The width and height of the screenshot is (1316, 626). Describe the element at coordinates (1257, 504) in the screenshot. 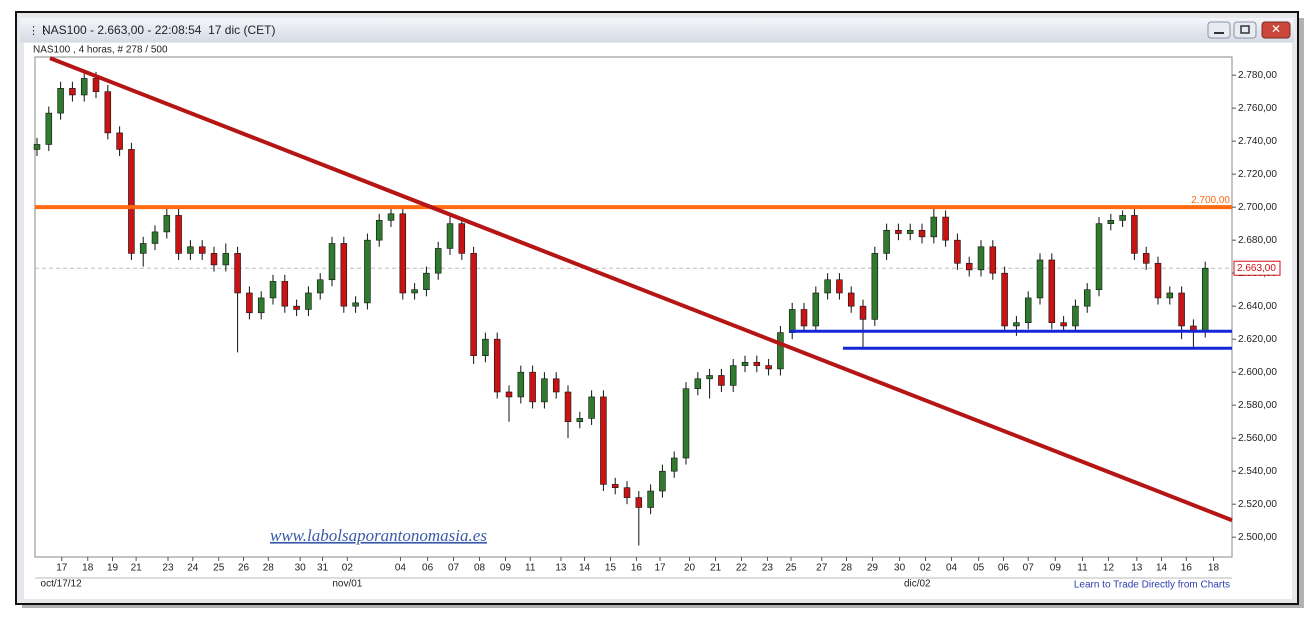

I see `y-tick-label: 2.520,00` at that location.